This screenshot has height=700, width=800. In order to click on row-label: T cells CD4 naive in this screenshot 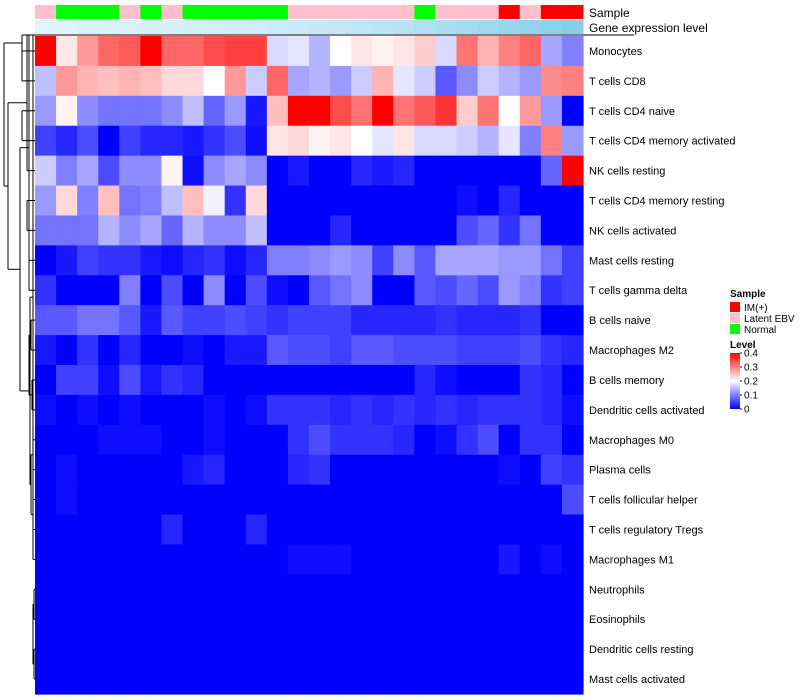, I will do `click(632, 112)`.